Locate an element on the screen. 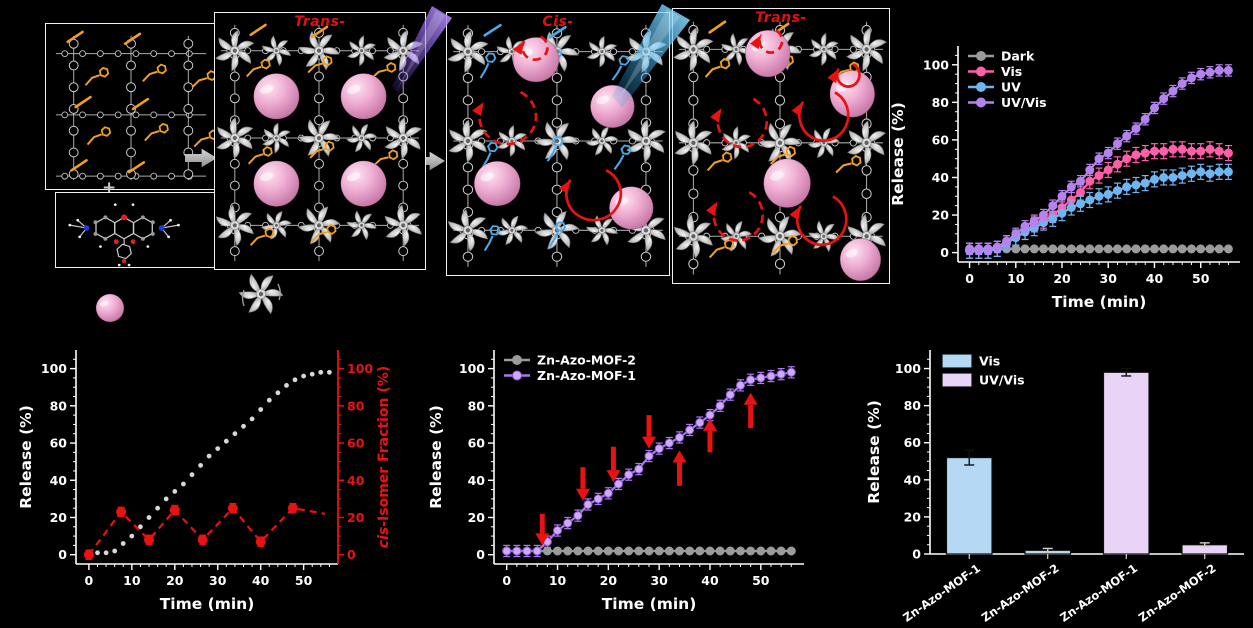 This screenshot has height=628, width=1253. molecular-rotor-icon is located at coordinates (262, 295).